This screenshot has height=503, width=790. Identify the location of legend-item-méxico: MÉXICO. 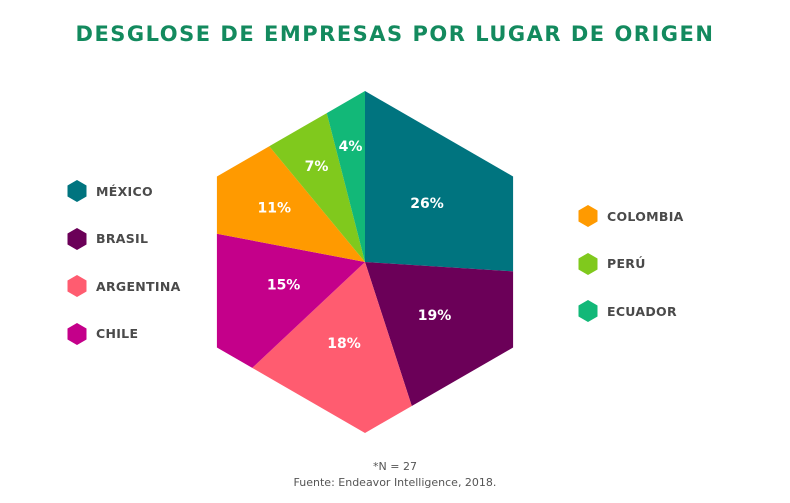
(124, 191).